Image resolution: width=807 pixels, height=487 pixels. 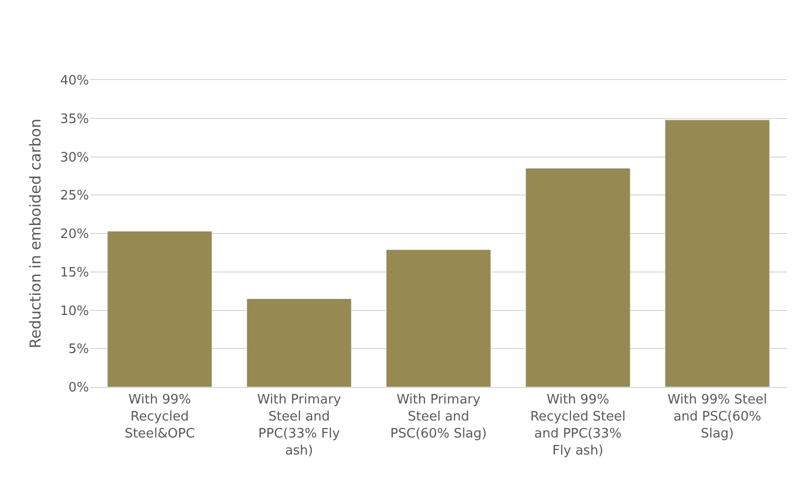 What do you see at coordinates (74, 272) in the screenshot?
I see `y-tick-label: 15%` at bounding box center [74, 272].